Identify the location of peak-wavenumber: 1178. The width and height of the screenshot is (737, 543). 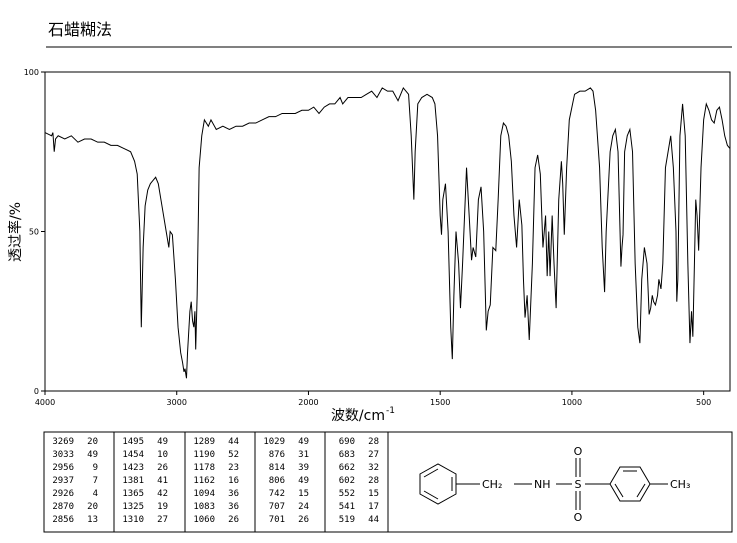
(204, 468).